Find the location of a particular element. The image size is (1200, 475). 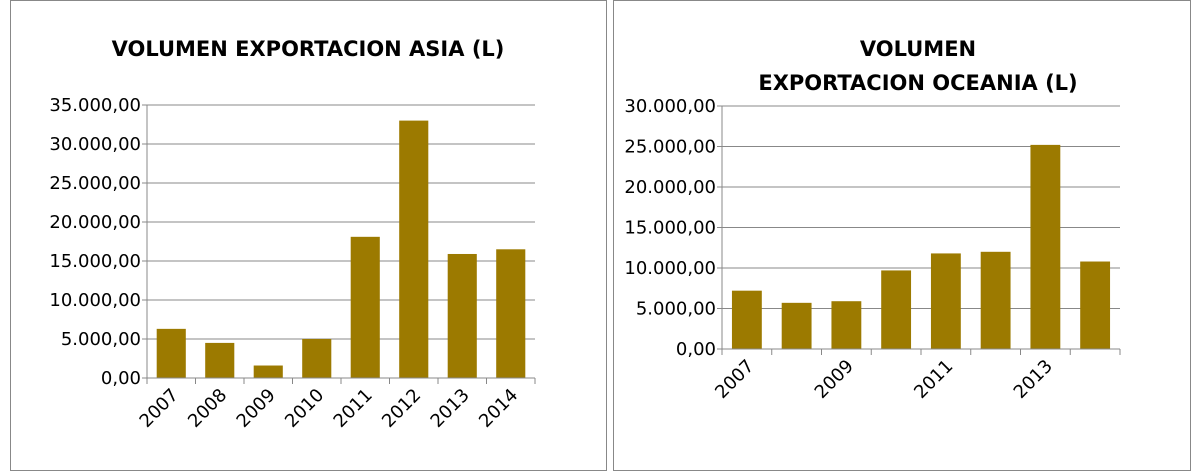

chart-title: VOLUMEN EXPORTACION ASIA (L) is located at coordinates (308, 49).